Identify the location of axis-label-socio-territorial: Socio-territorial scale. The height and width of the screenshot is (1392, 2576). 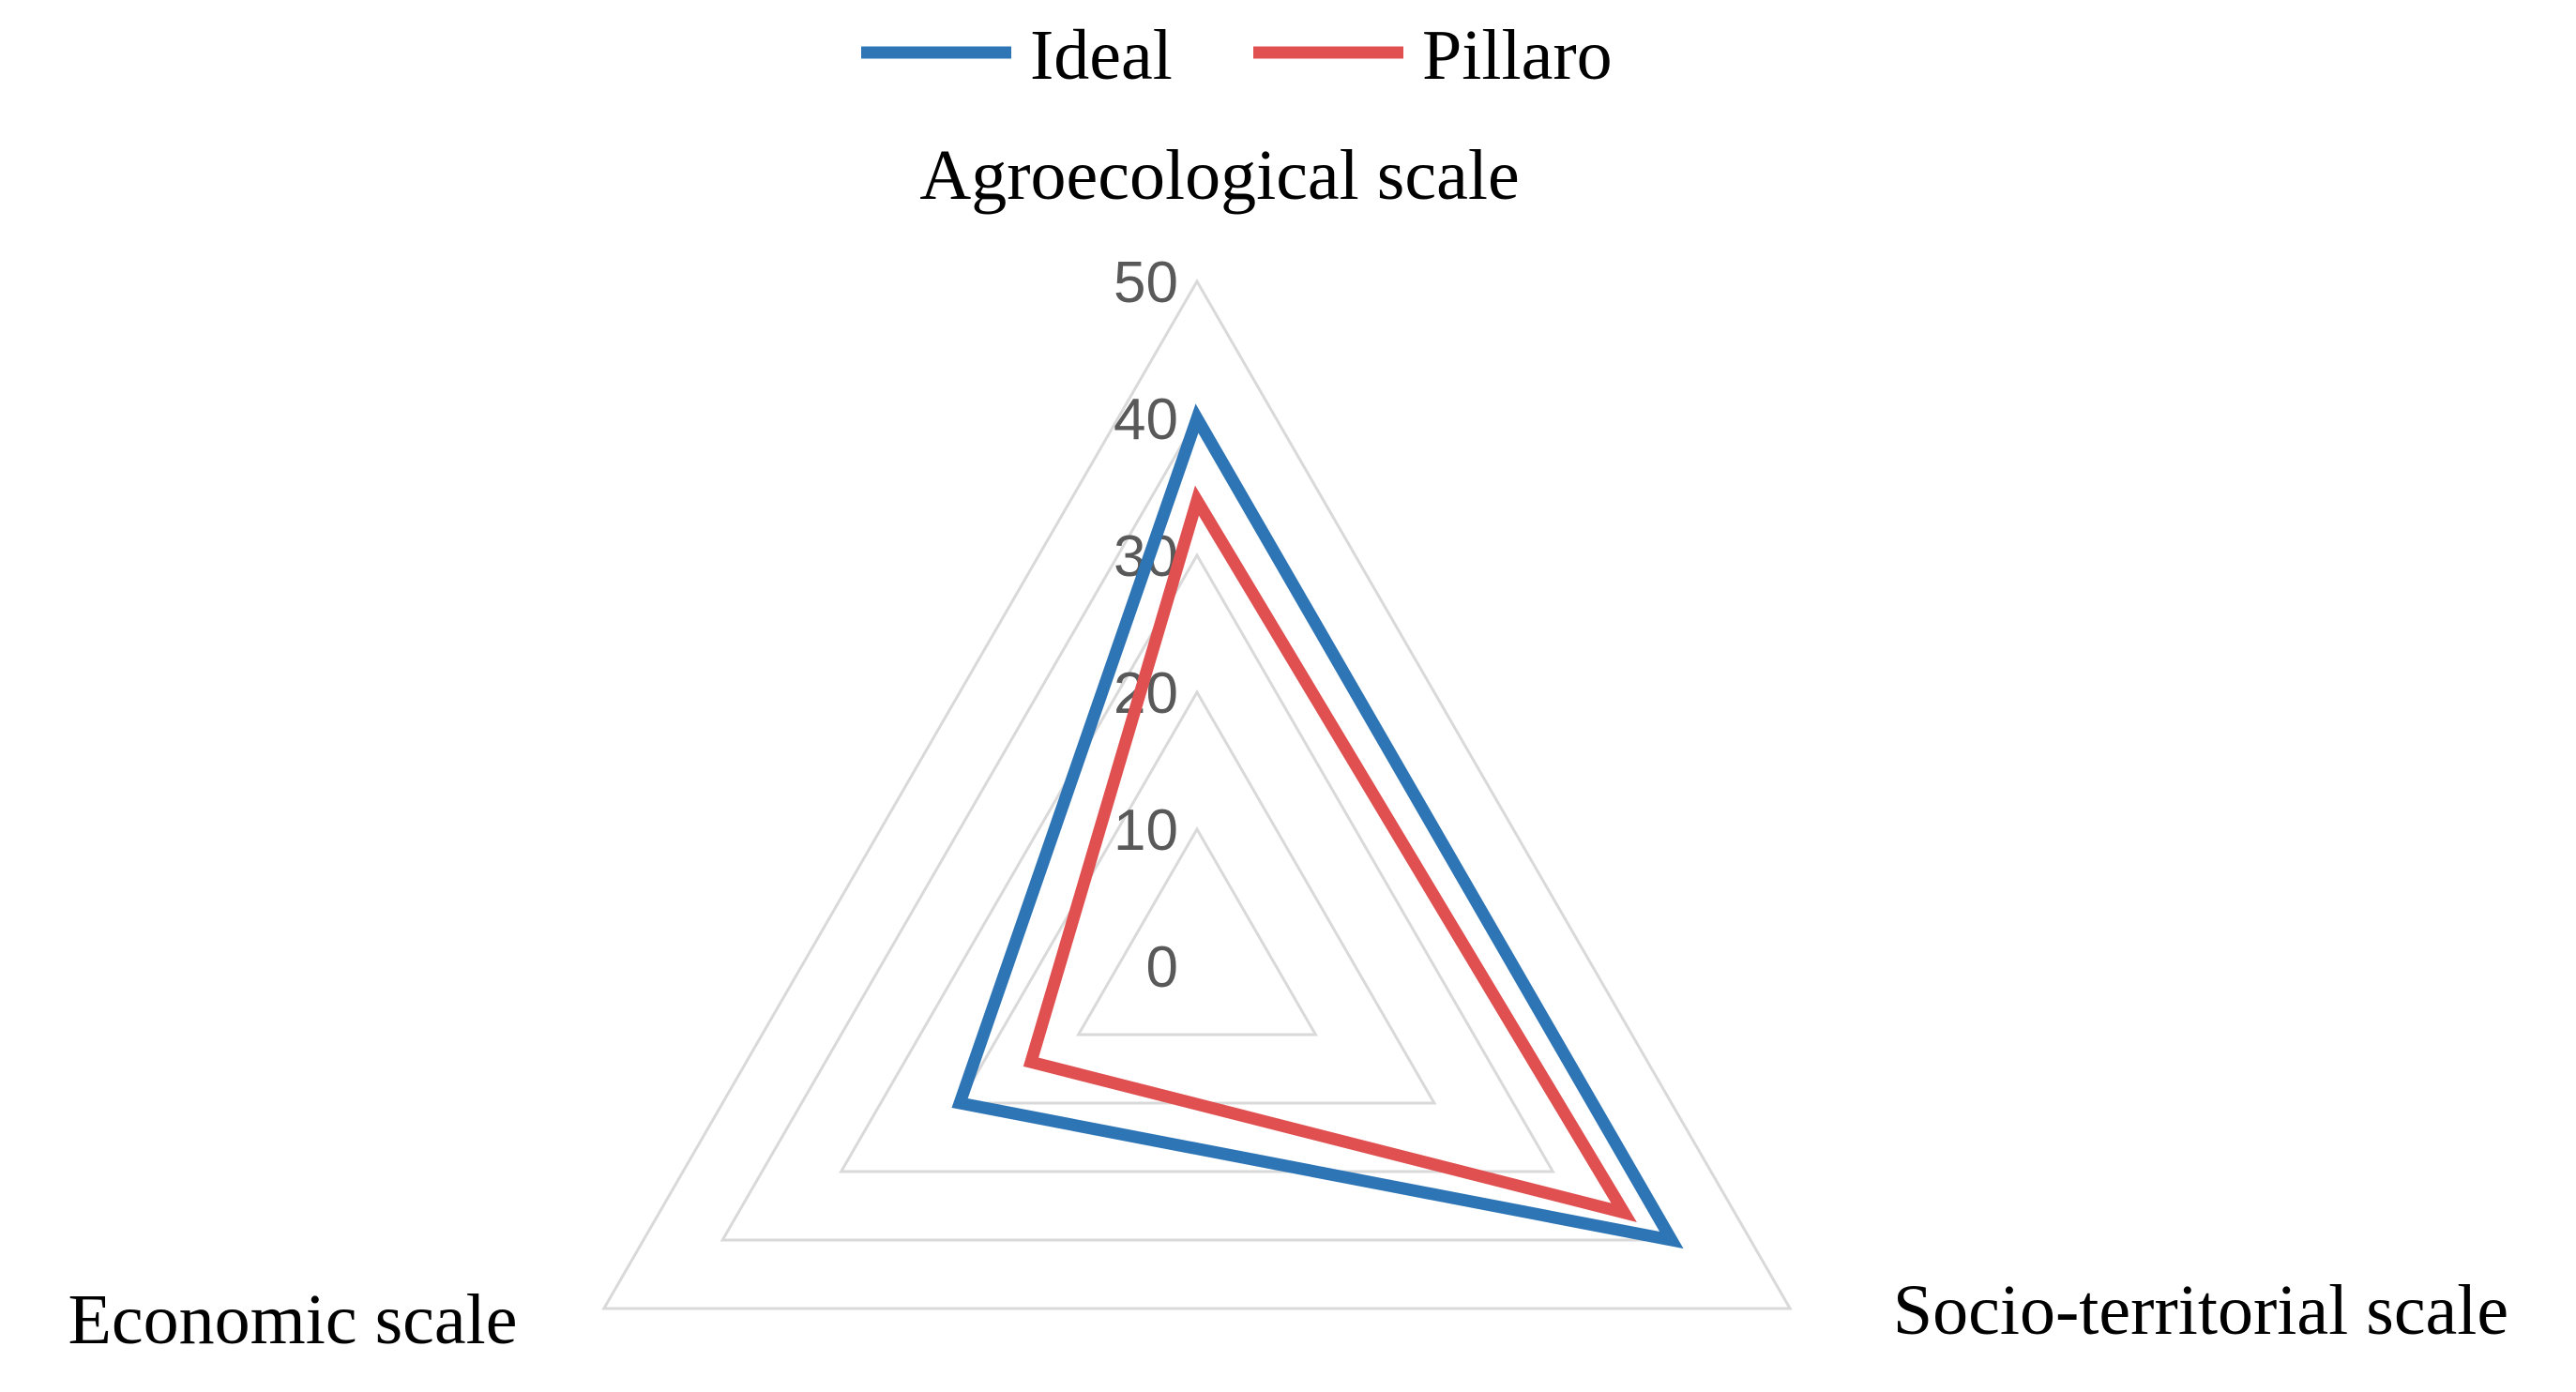
(2200, 1310).